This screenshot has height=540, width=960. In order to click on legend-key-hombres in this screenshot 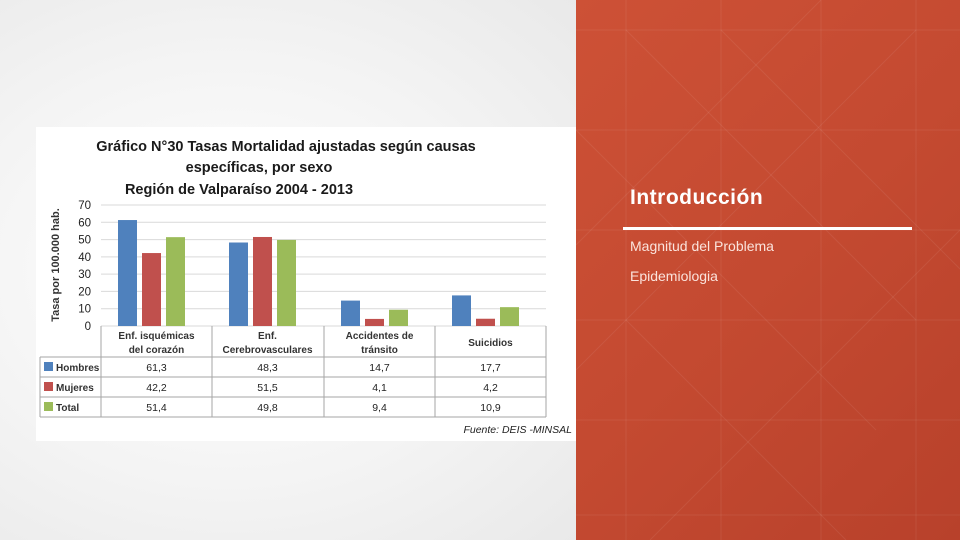, I will do `click(48, 366)`.